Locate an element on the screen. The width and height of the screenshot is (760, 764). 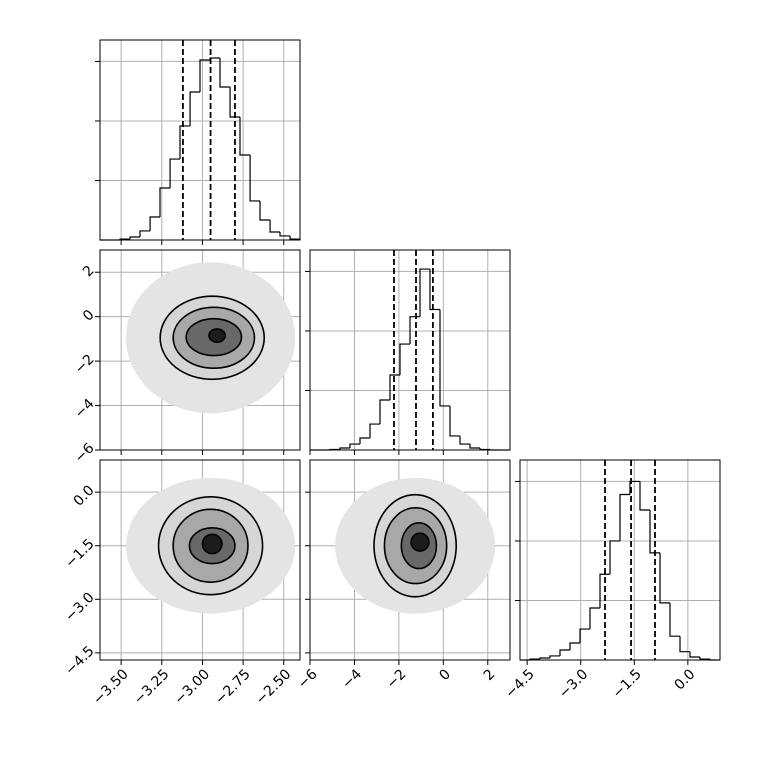
x-tick-label: −4.5 is located at coordinates (519, 683).